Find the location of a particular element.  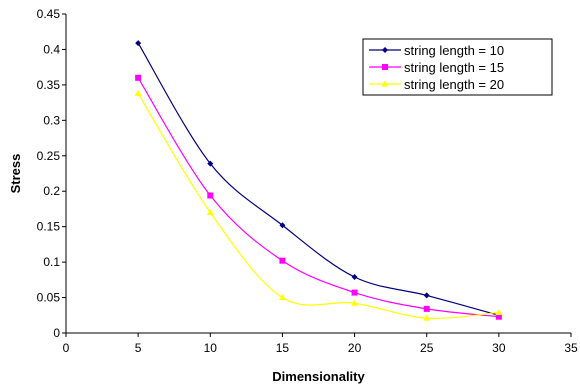

y-tick-label: 0 is located at coordinates (56, 333).